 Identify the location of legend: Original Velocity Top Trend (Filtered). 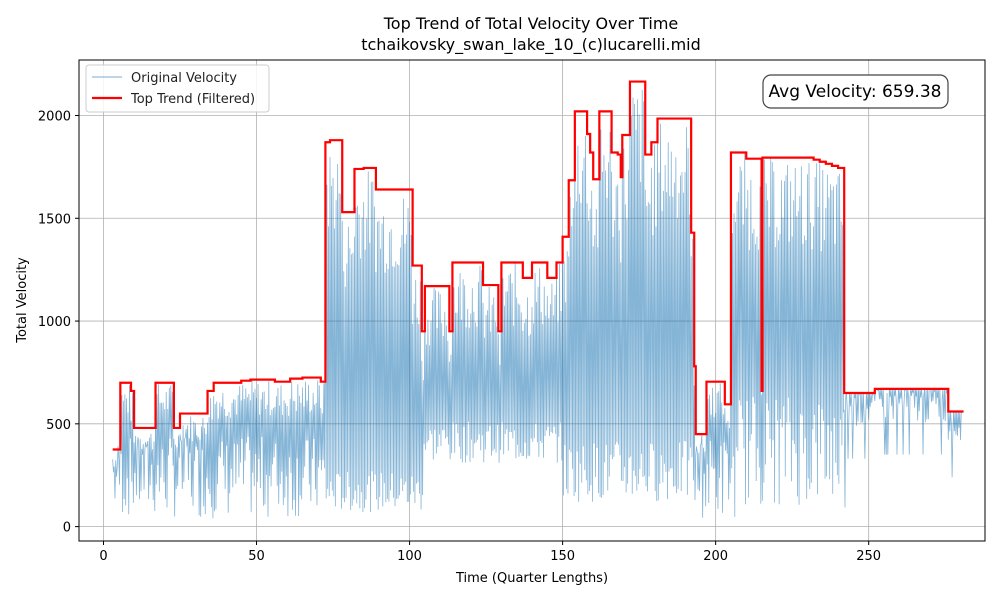
(177, 88).